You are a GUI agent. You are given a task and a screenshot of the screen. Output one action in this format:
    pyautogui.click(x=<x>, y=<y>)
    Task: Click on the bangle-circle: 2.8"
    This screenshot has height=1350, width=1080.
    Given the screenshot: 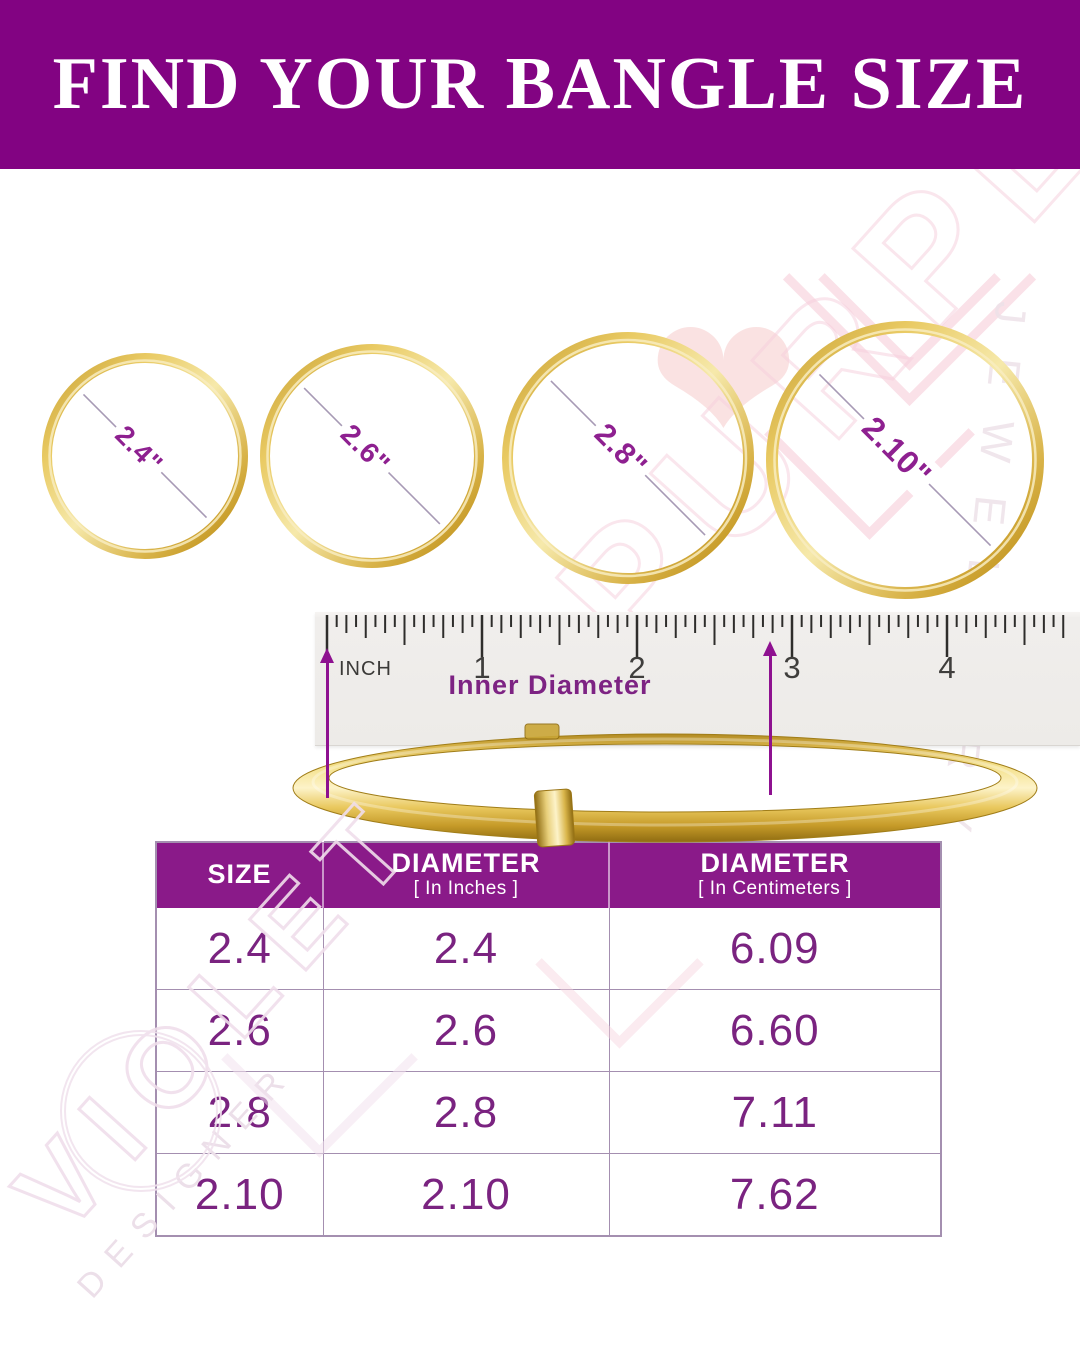 What is the action you would take?
    pyautogui.click(x=628, y=458)
    